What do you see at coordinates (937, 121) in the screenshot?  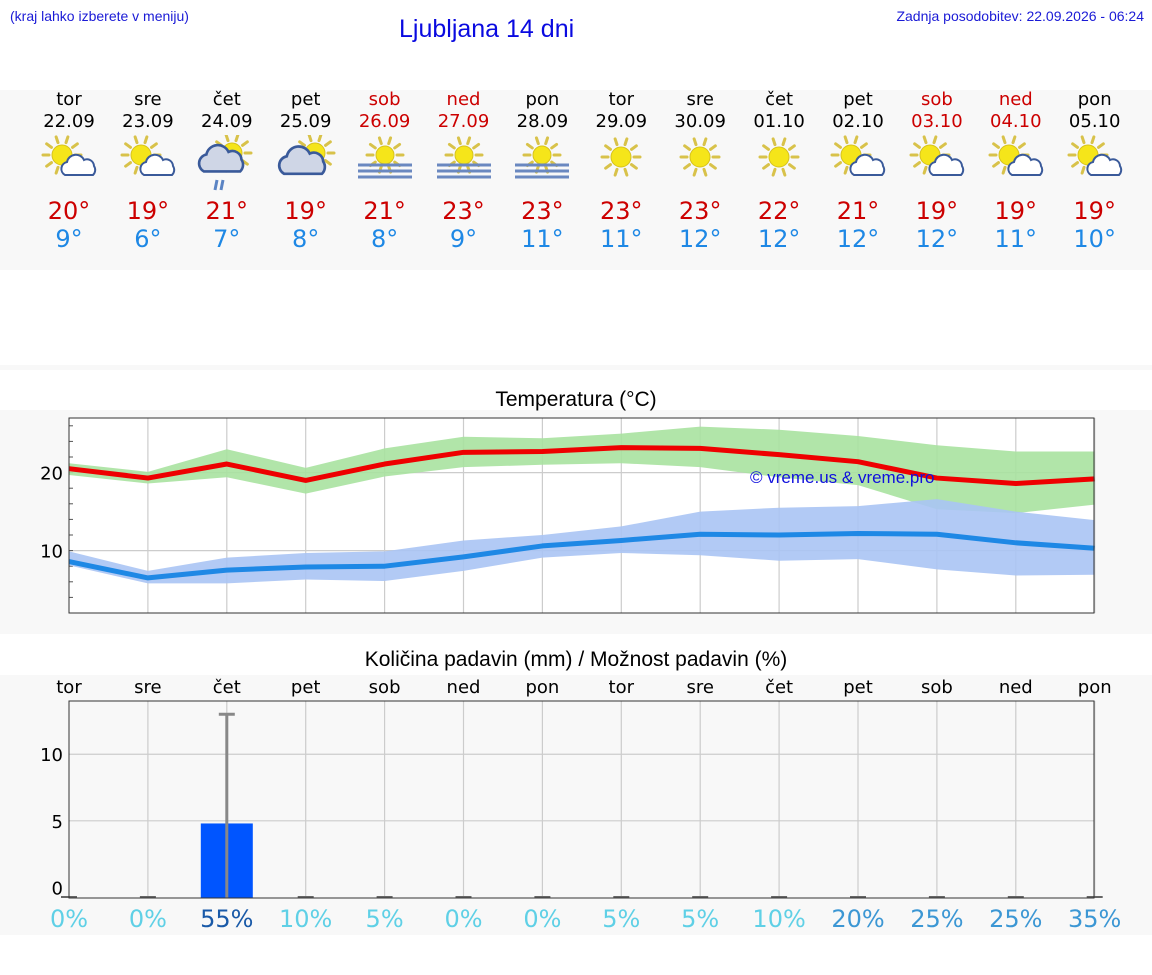 I see `day-date: 03.10` at bounding box center [937, 121].